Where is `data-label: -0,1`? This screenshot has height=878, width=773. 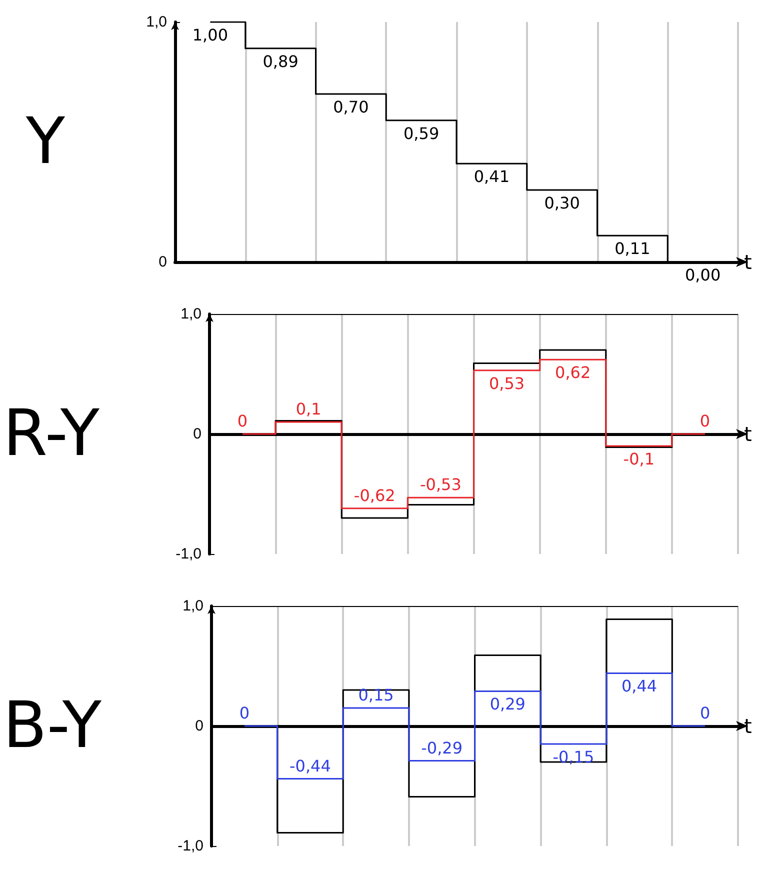 data-label: -0,1 is located at coordinates (639, 459).